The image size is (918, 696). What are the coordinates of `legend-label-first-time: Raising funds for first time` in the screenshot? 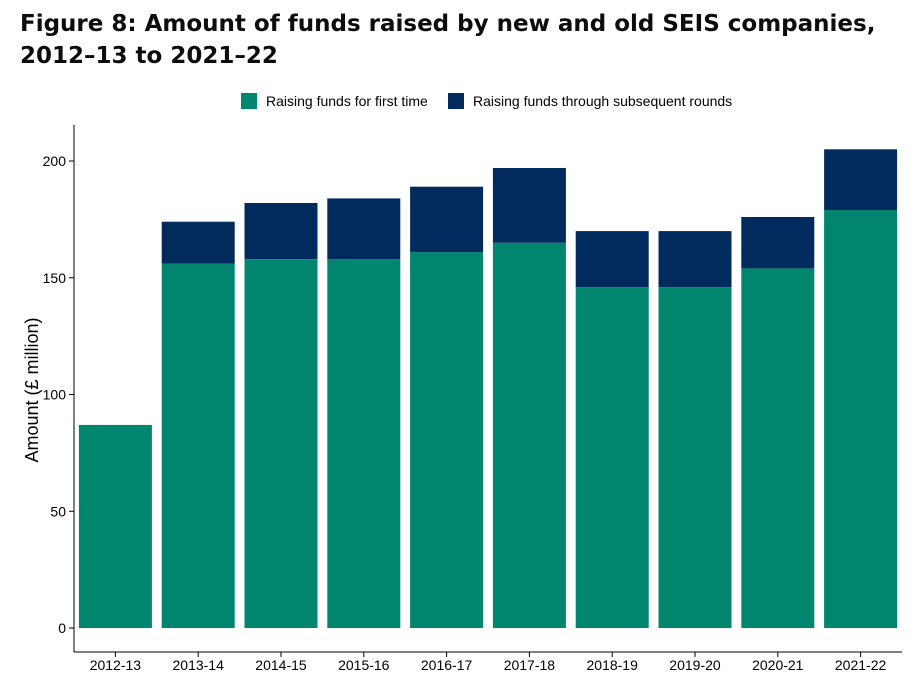 It's located at (347, 101).